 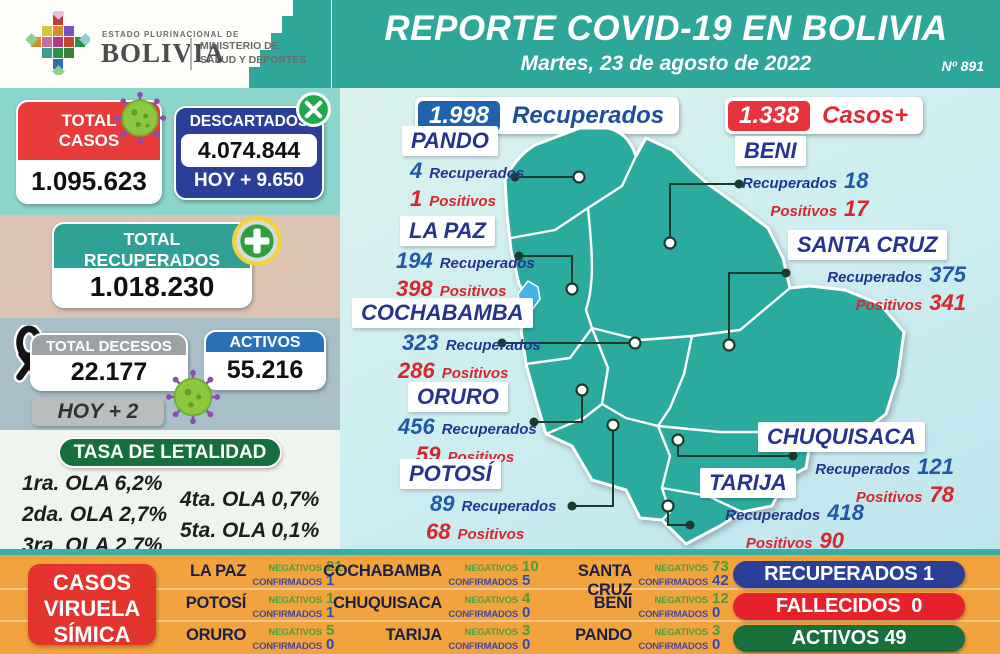 What do you see at coordinates (58, 43) in the screenshot?
I see `bolivia-coat-of-arms-logo` at bounding box center [58, 43].